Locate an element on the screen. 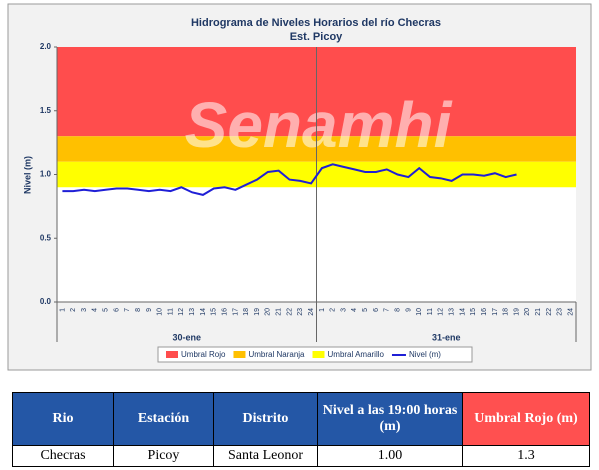 This screenshot has width=599, height=470. header-cell: Umbral Rojo (m) is located at coordinates (526, 419).